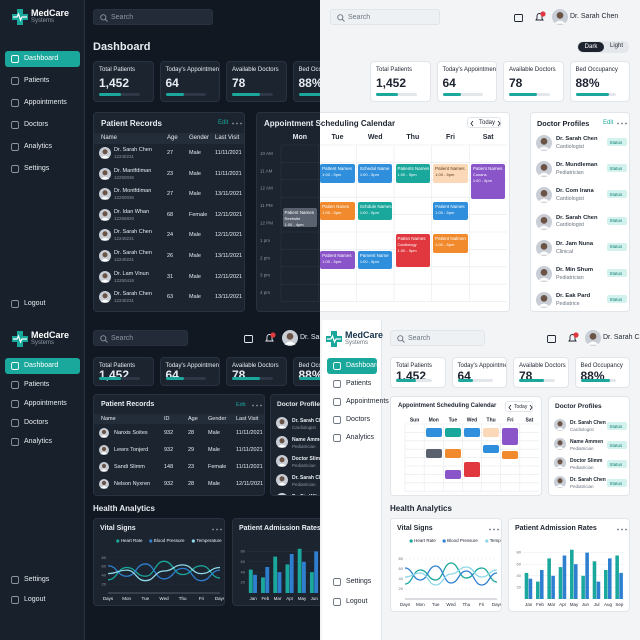 The height and width of the screenshot is (640, 640). What do you see at coordinates (174, 378) in the screenshot?
I see `progress-bar` at bounding box center [174, 378].